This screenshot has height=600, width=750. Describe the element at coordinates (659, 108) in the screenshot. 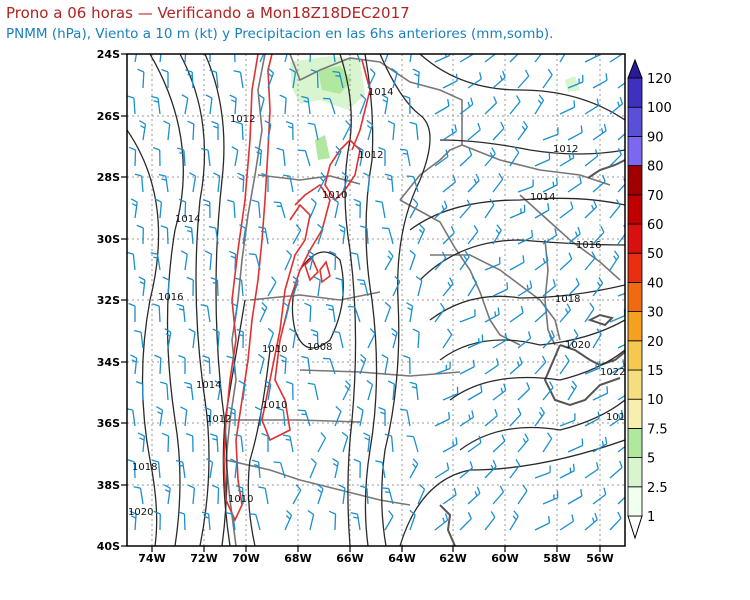

I see `colorbar-label: 100` at that location.